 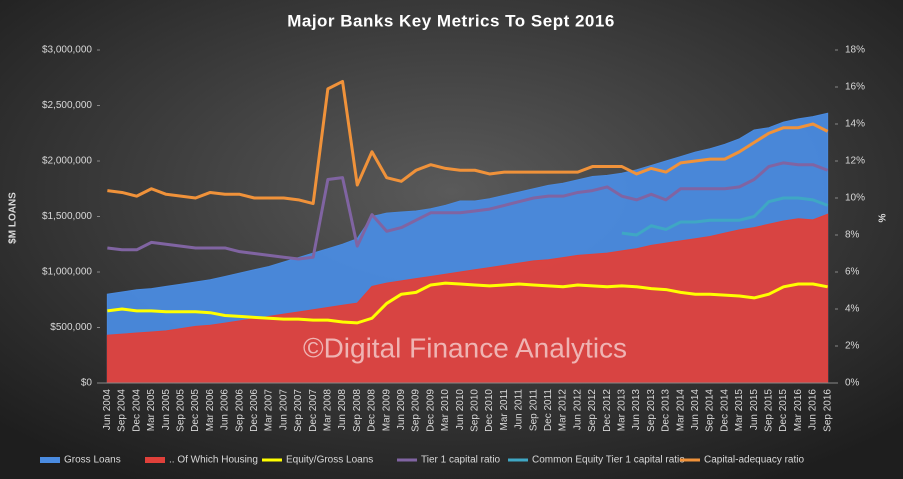 What do you see at coordinates (67, 272) in the screenshot?
I see `y-tick-label: $1,000,000` at bounding box center [67, 272].